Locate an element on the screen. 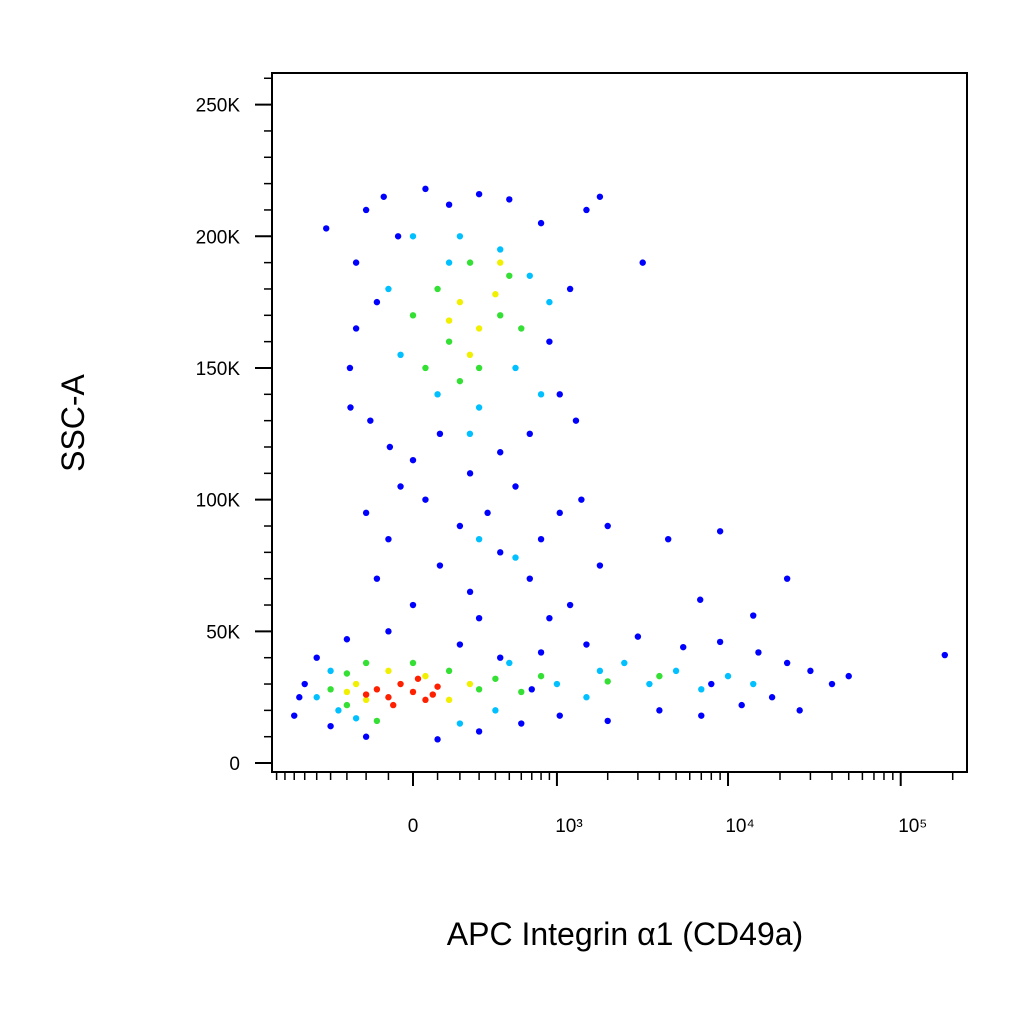 The image size is (1024, 1029). y-tick-label: 50K is located at coordinates (223, 632).